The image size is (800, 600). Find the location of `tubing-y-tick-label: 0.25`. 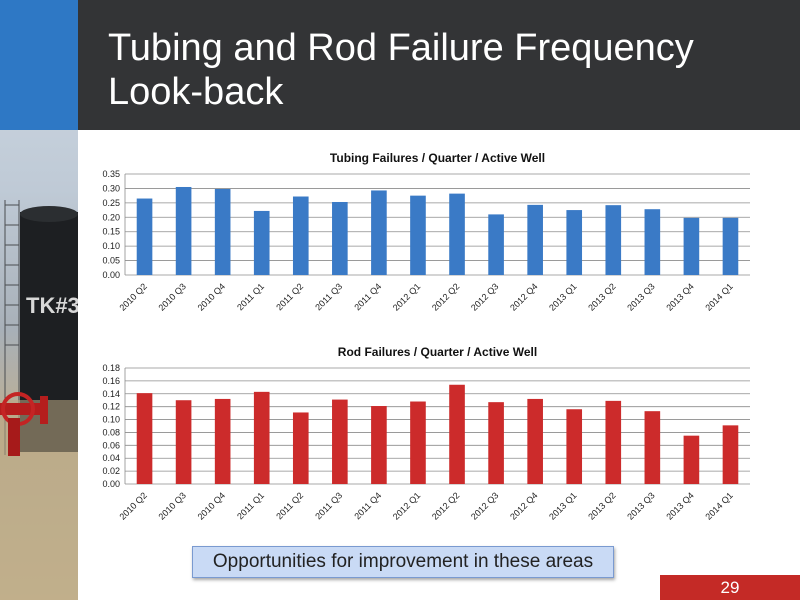

tubing-y-tick-label: 0.25 is located at coordinates (111, 203).